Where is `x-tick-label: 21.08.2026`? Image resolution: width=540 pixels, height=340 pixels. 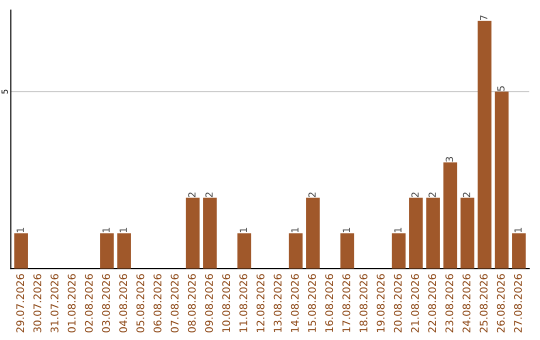 x-tick-label: 21.08.2026 is located at coordinates (415, 303).